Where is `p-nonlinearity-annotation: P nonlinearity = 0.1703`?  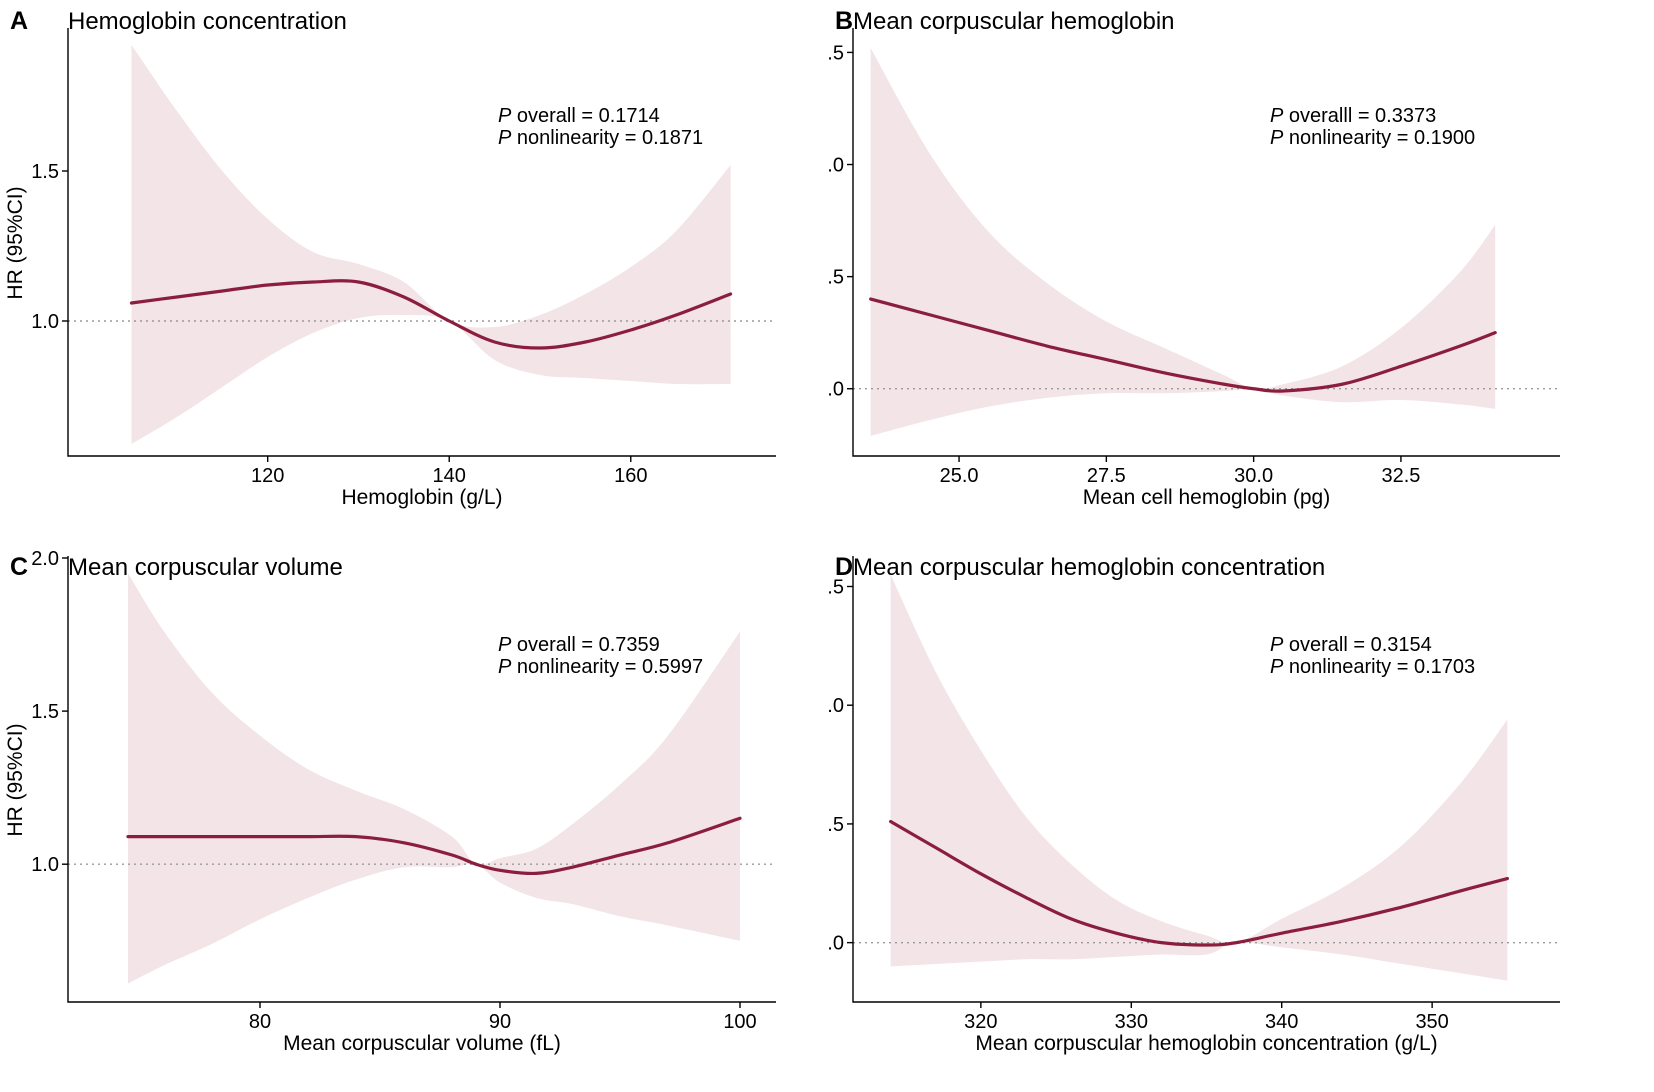 p-nonlinearity-annotation: P nonlinearity = 0.1703 is located at coordinates (1372, 667).